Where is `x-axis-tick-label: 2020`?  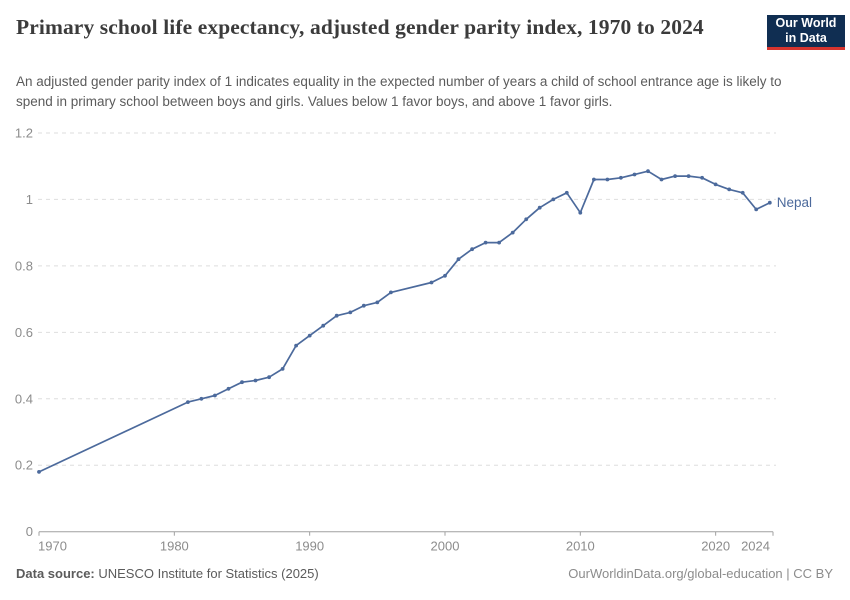 x-axis-tick-label: 2020 is located at coordinates (715, 546).